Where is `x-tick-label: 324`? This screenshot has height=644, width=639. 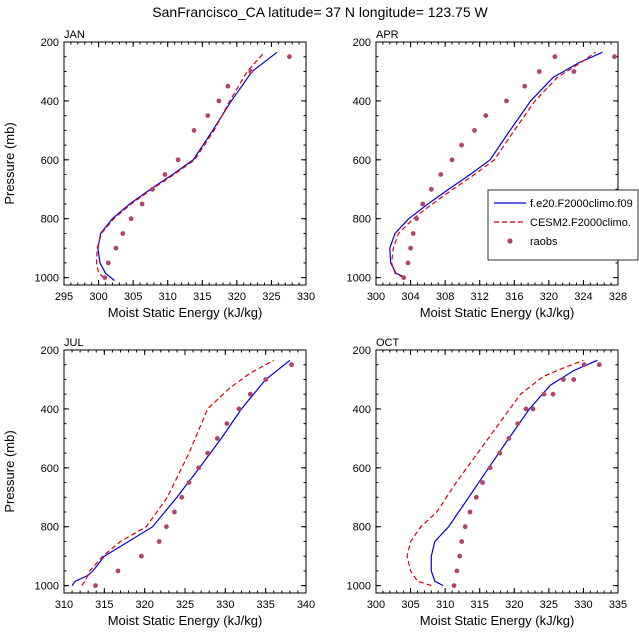
x-tick-label: 324 is located at coordinates (583, 297).